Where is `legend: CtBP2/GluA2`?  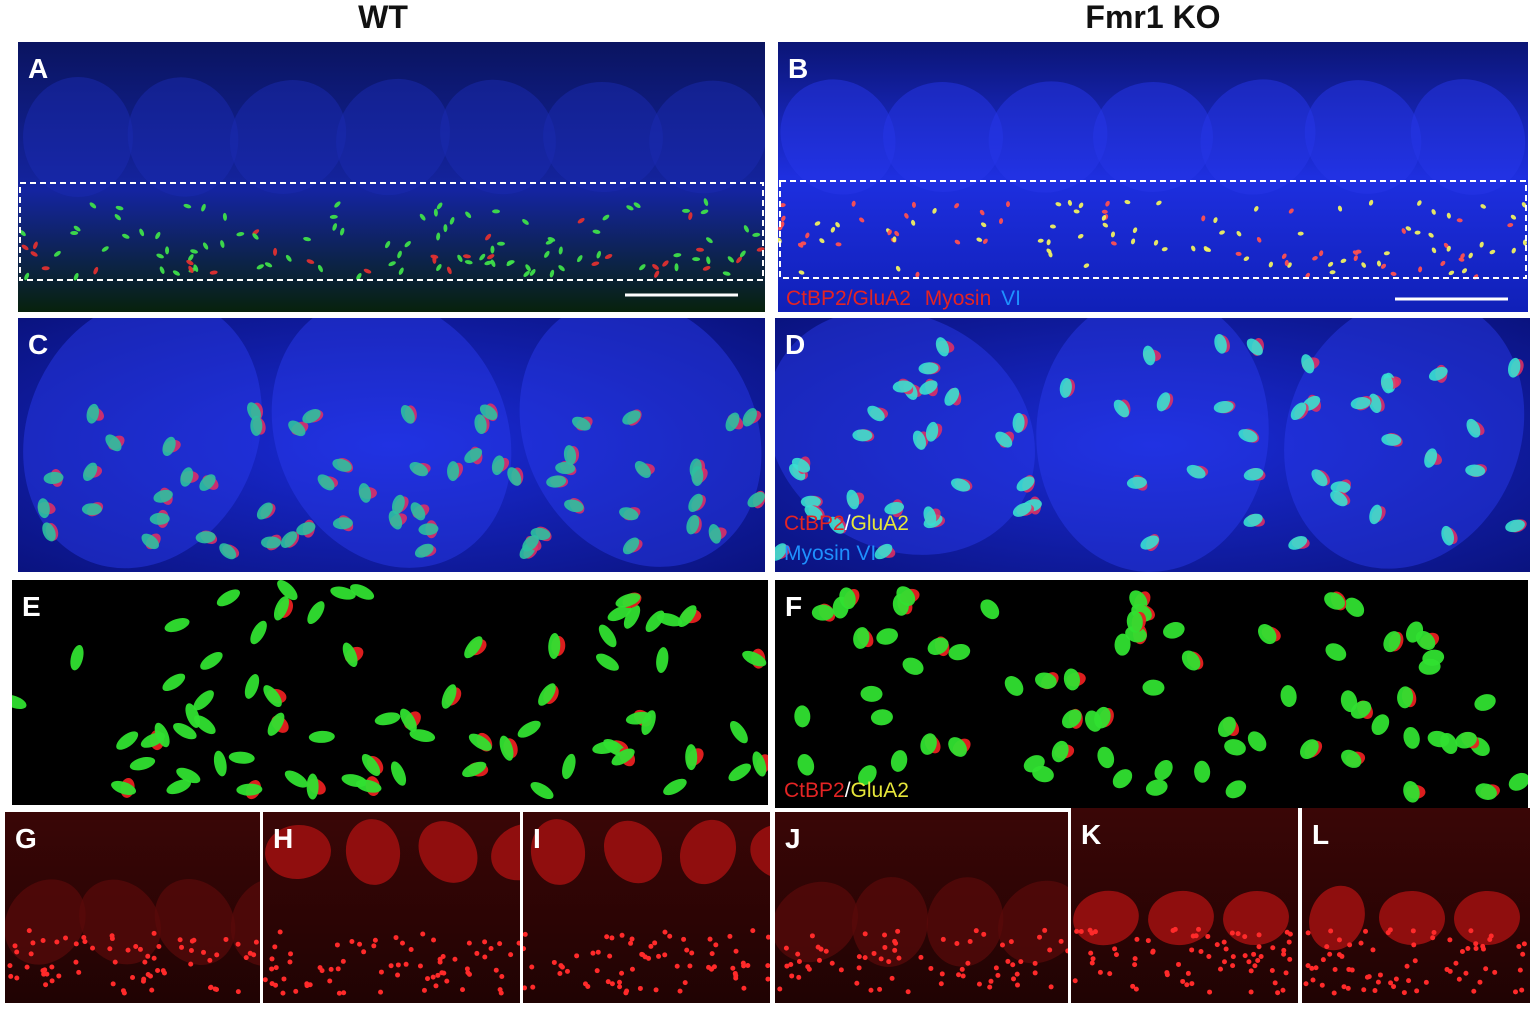 legend: CtBP2/GluA2 is located at coordinates (846, 523).